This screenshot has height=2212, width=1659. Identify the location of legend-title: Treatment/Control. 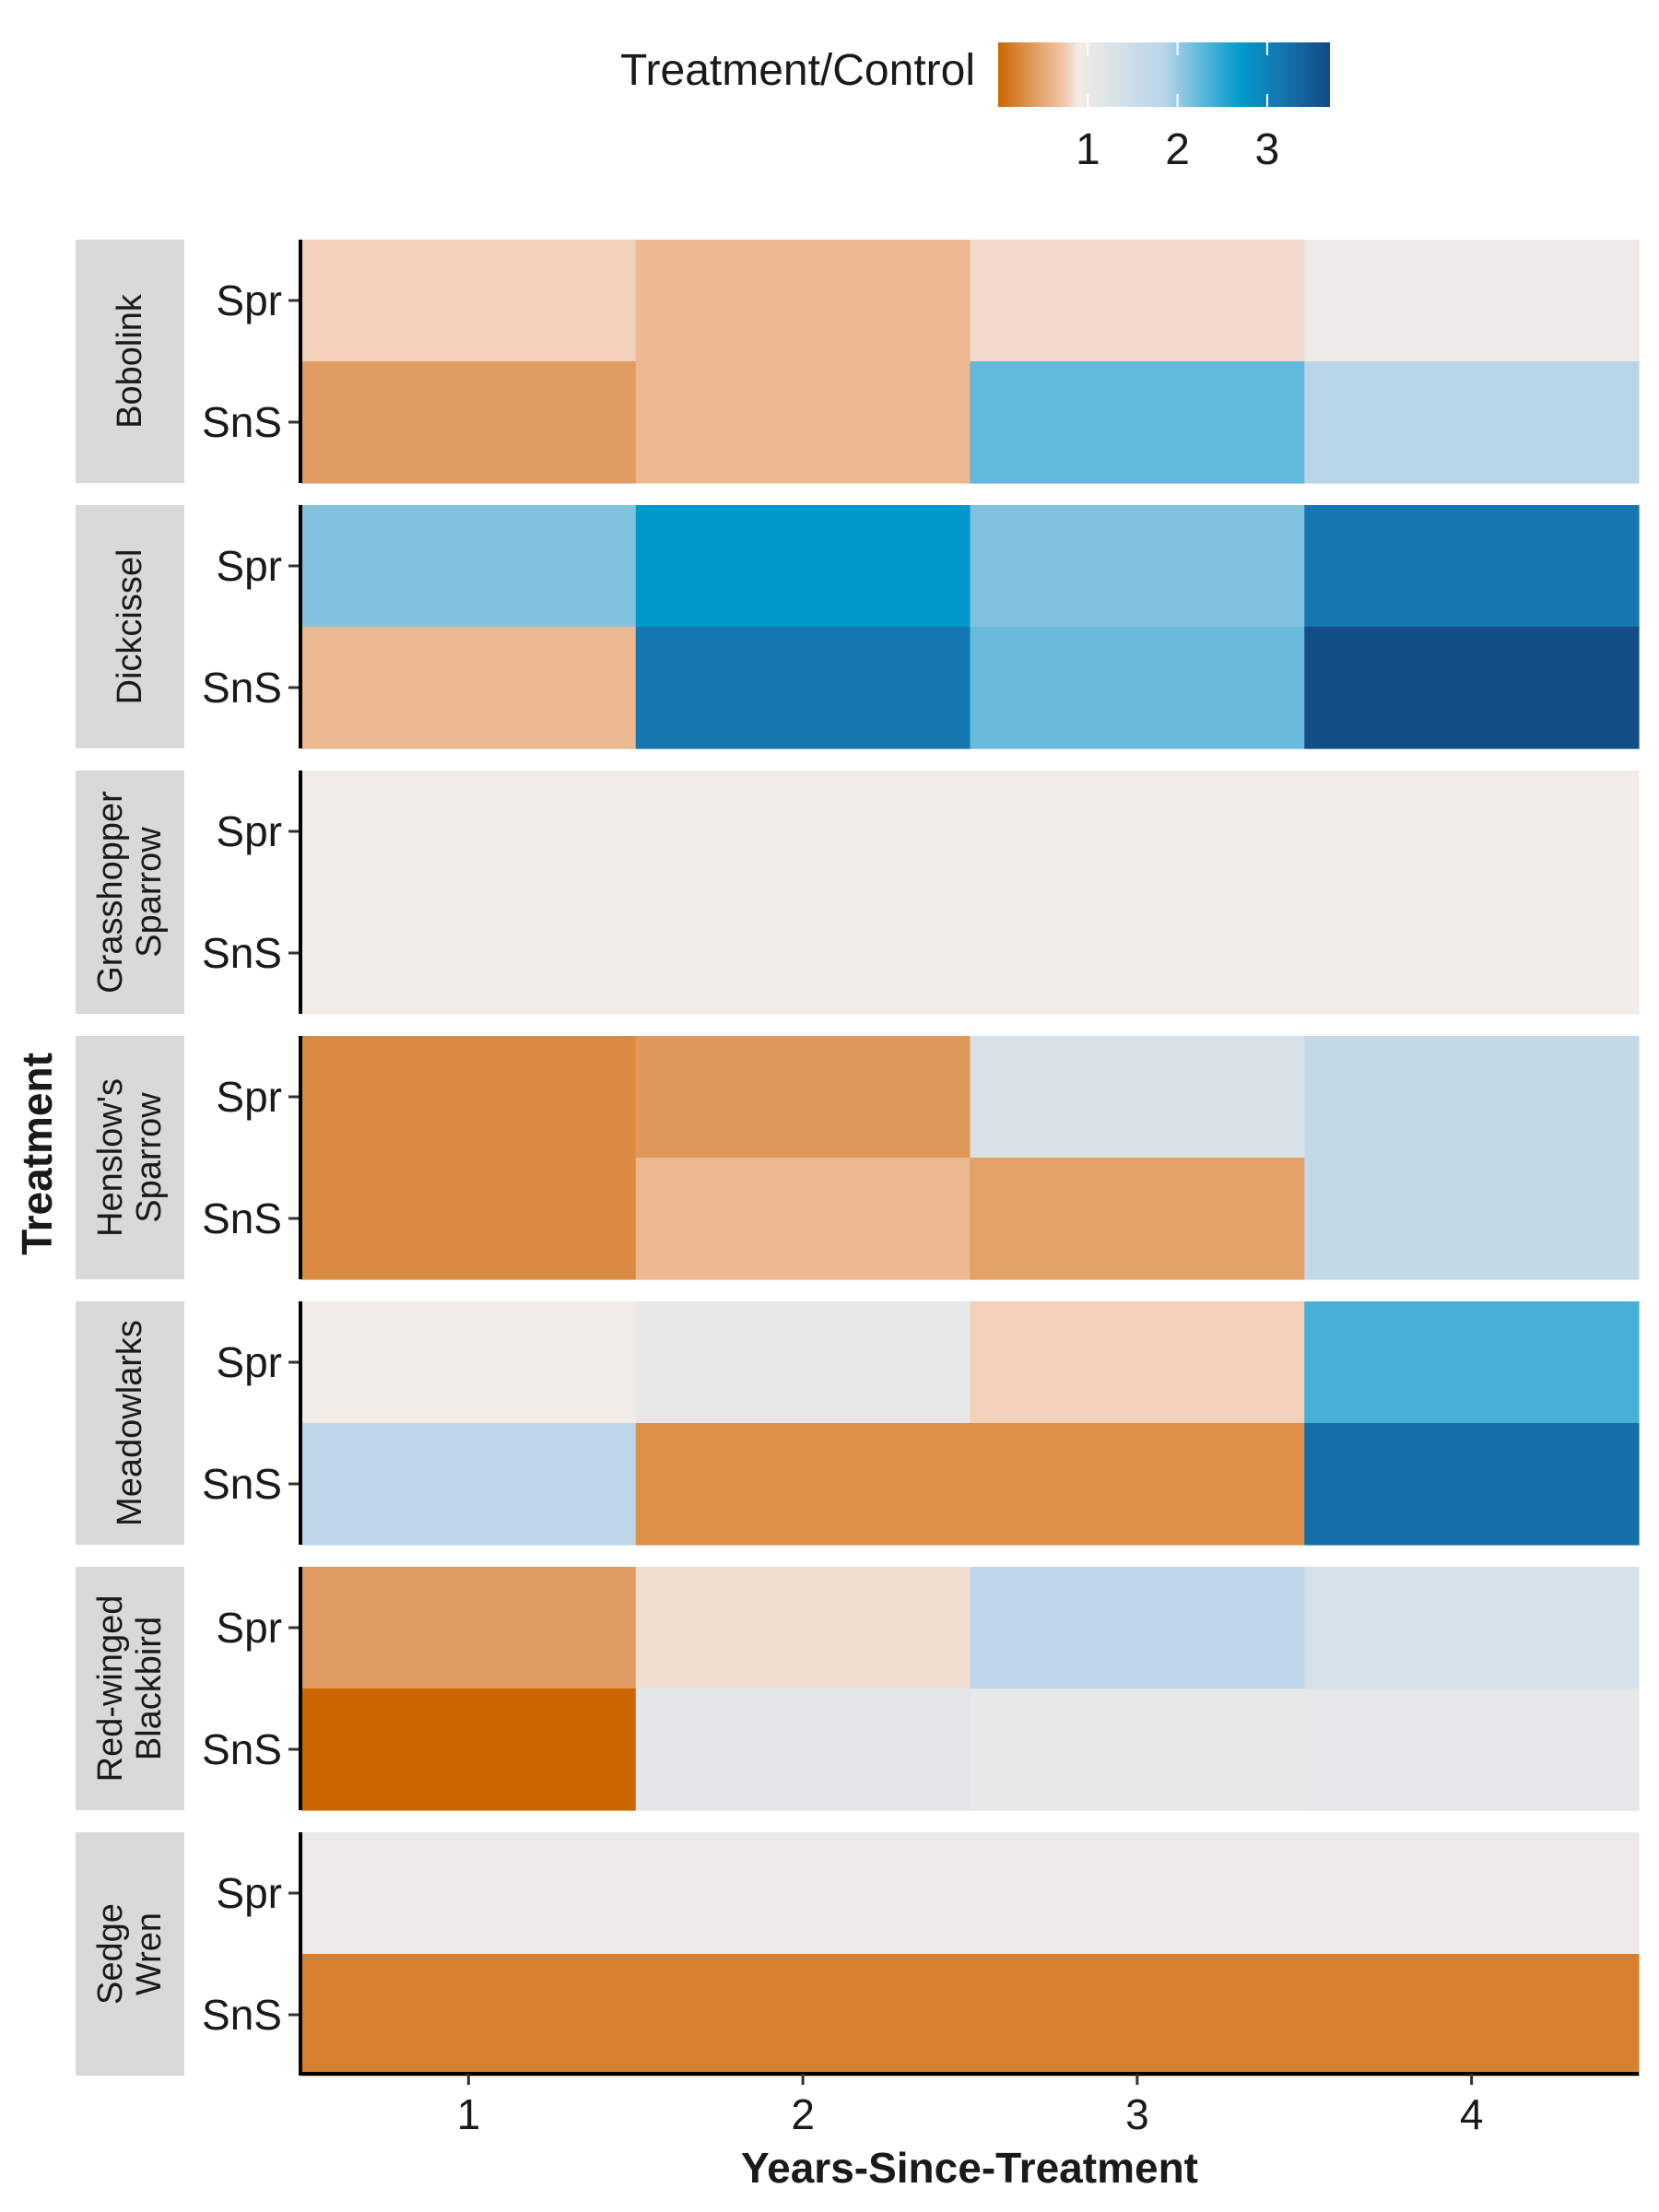
(797, 70).